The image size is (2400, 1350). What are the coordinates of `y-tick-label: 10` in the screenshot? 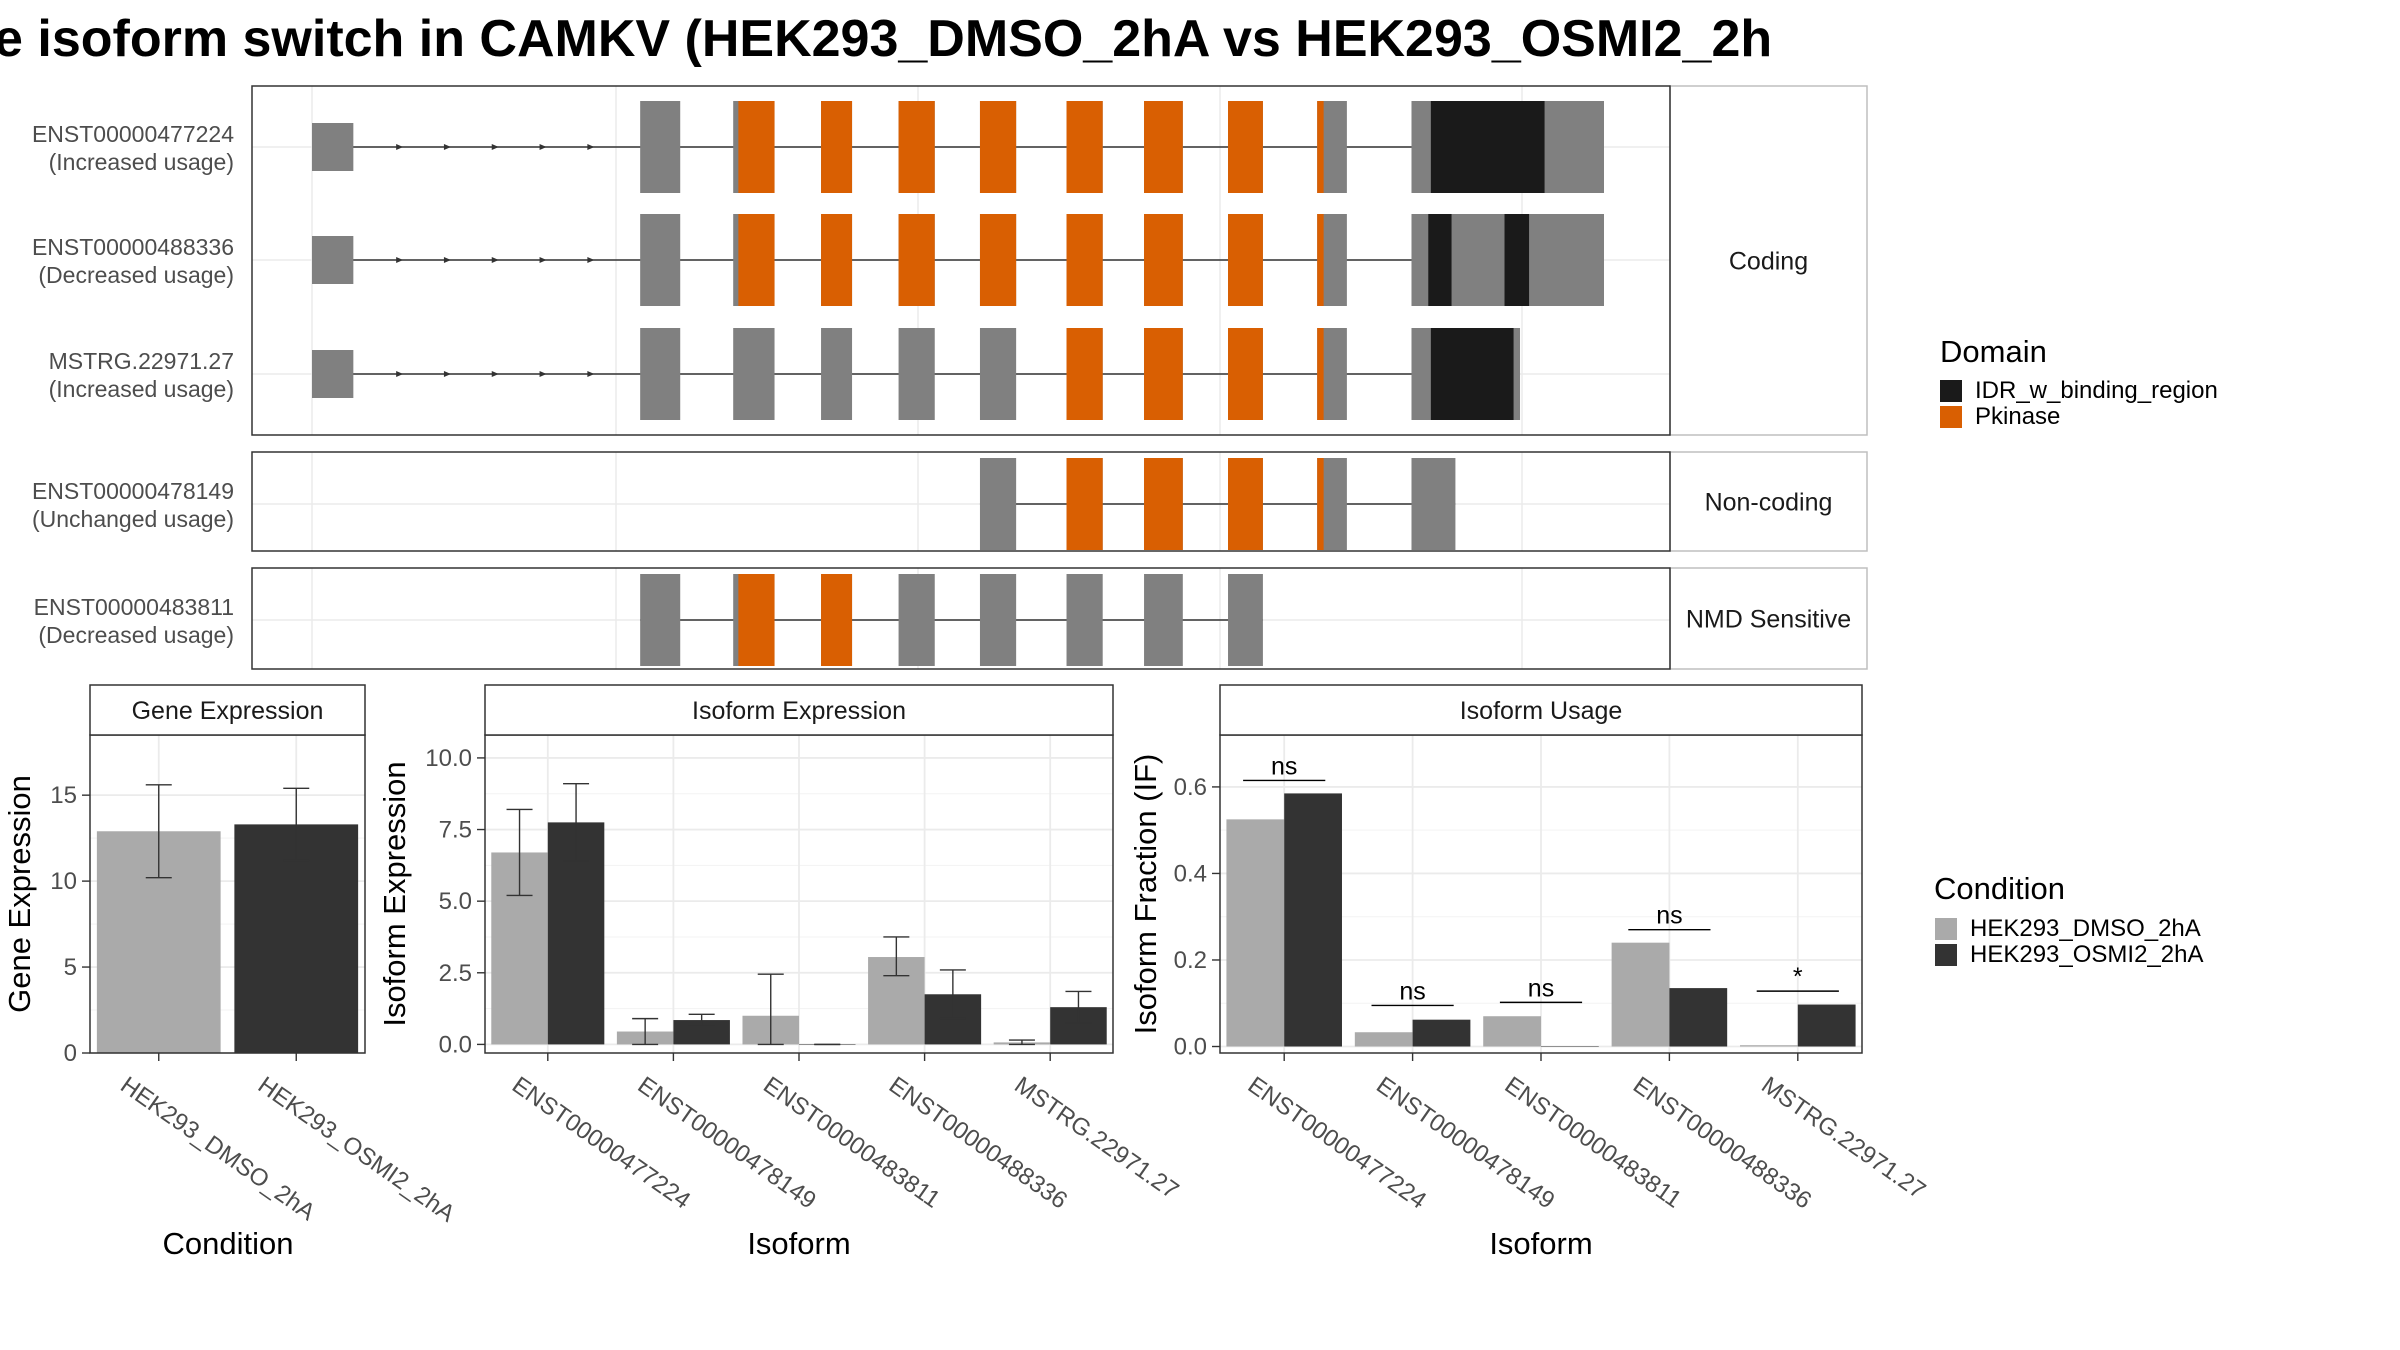 It's located at (63, 881).